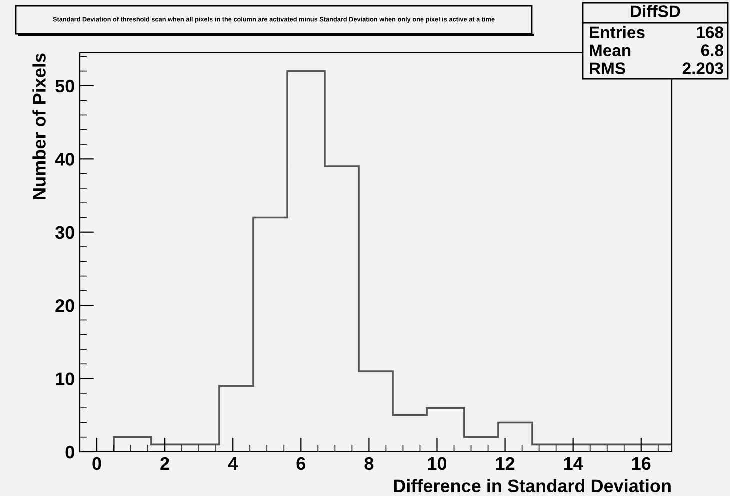 The height and width of the screenshot is (496, 730). What do you see at coordinates (65, 306) in the screenshot?
I see `y-tick-label: 20` at bounding box center [65, 306].